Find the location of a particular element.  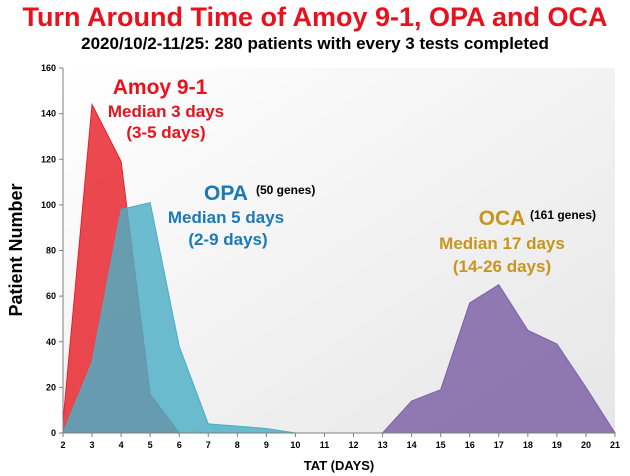

series-area-oca is located at coordinates (498, 359).